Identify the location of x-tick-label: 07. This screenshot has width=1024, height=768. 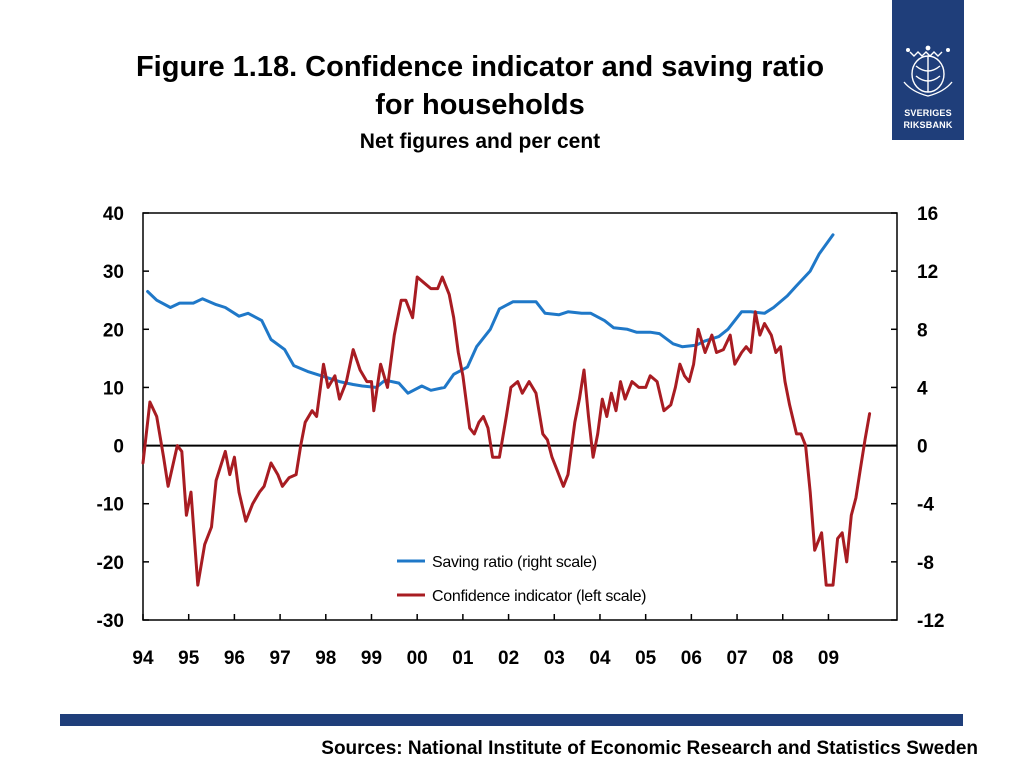
(736, 658).